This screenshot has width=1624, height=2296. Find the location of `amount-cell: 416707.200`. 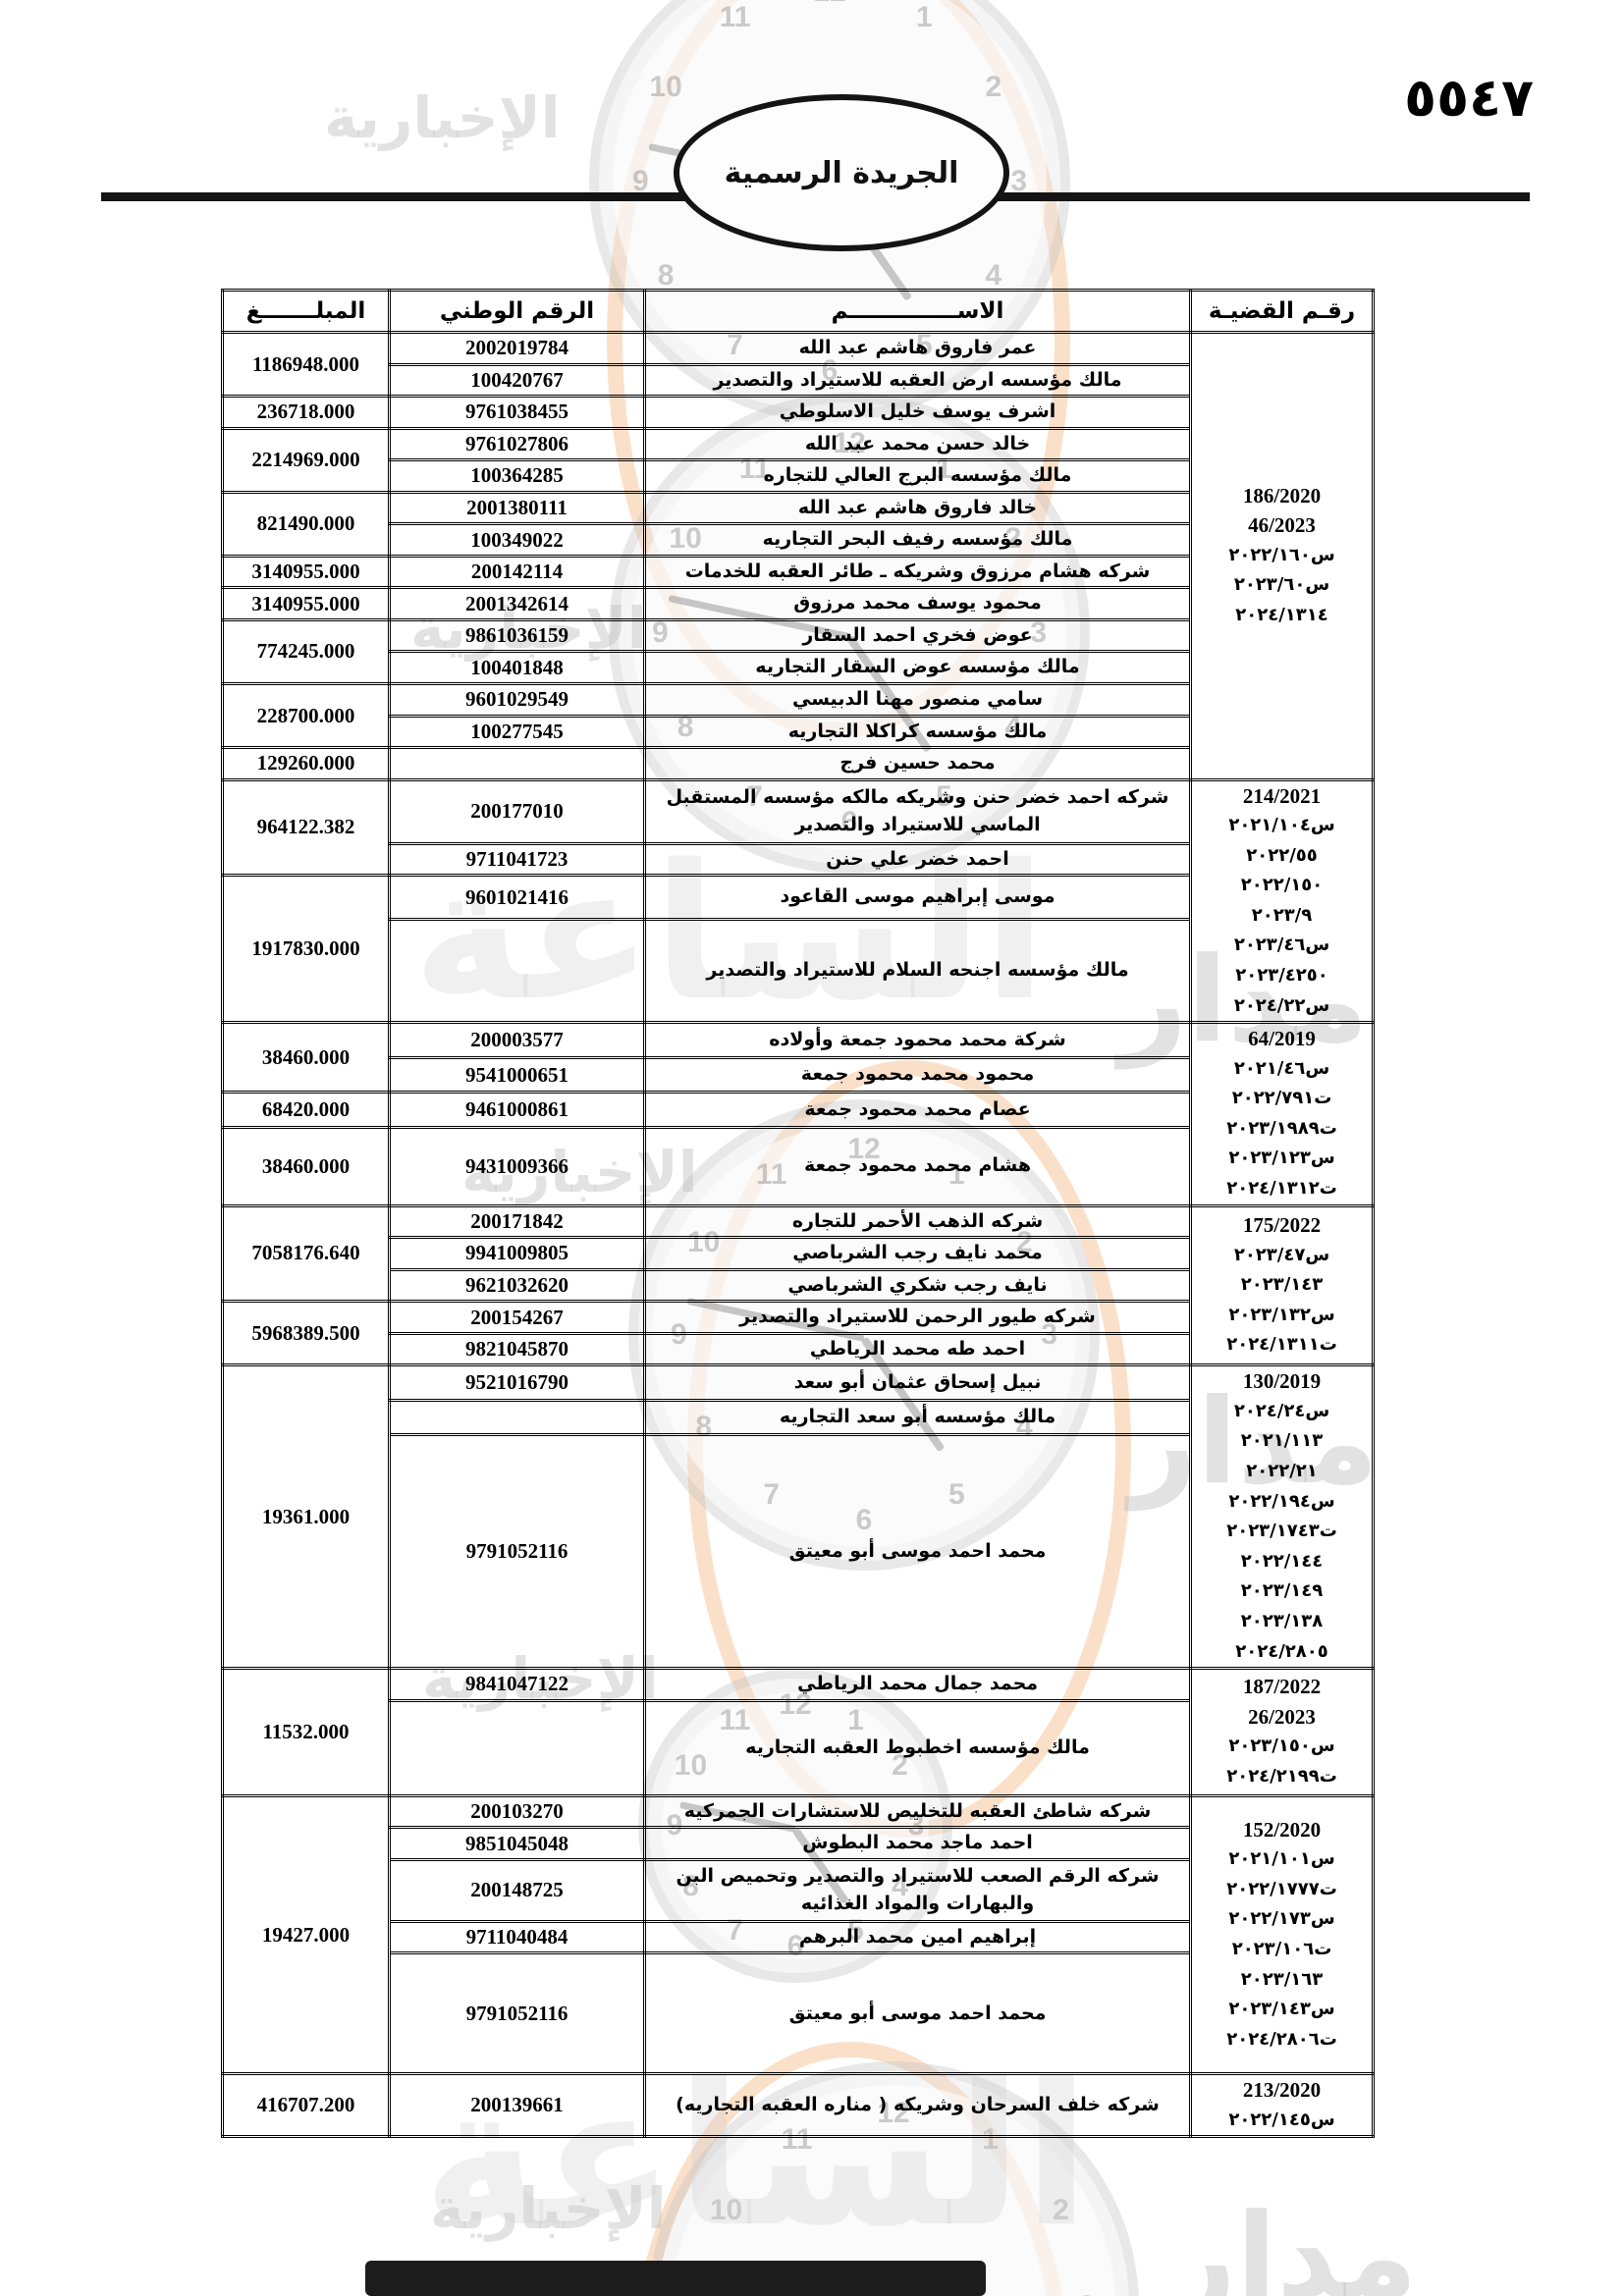

amount-cell: 416707.200 is located at coordinates (306, 2105).